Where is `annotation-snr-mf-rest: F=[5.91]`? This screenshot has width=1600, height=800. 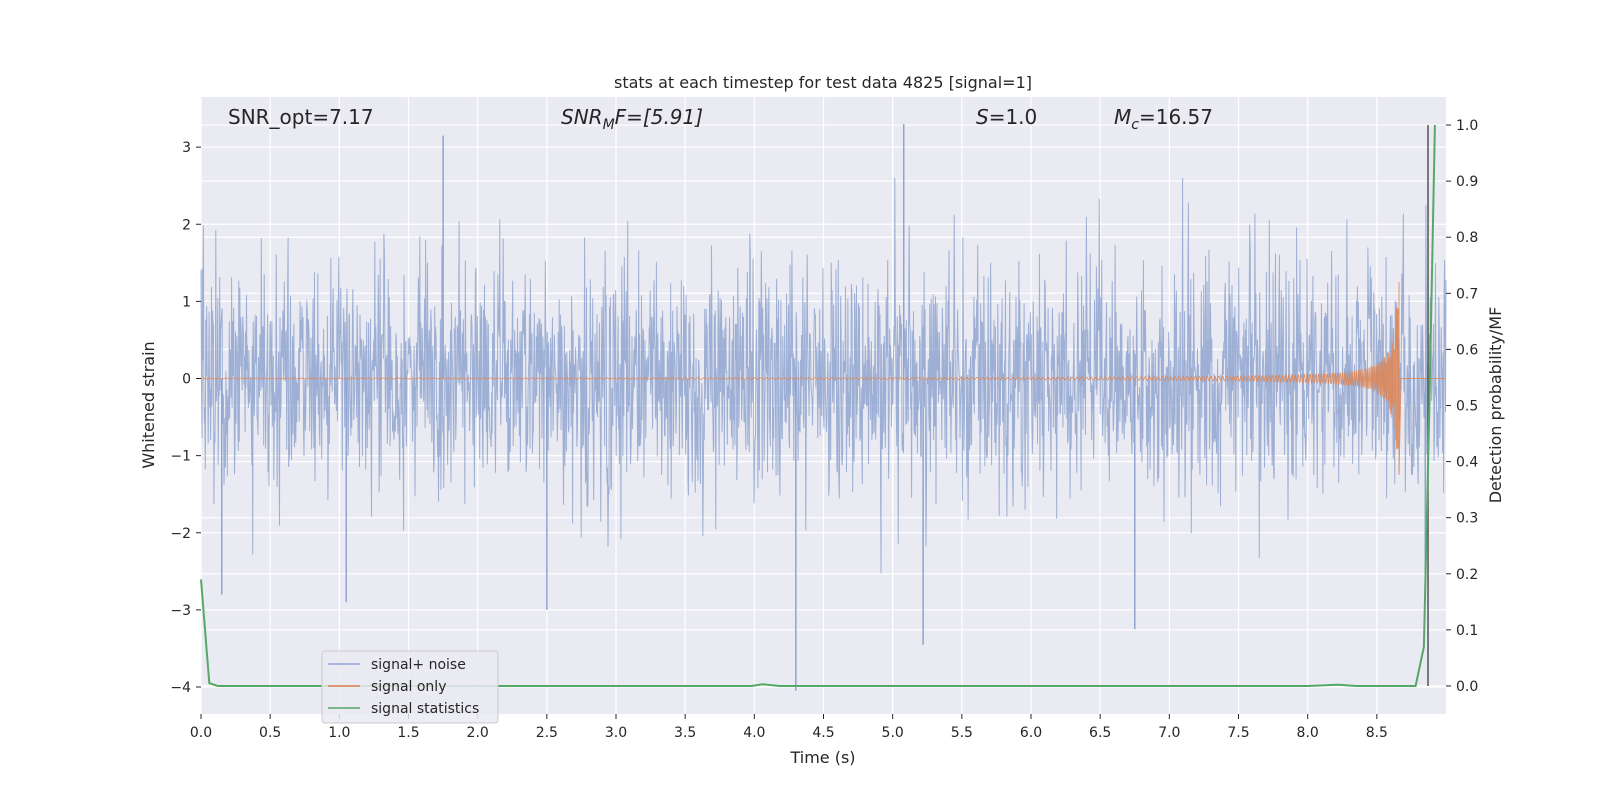
annotation-snr-mf-rest: F=[5.91] is located at coordinates (659, 117).